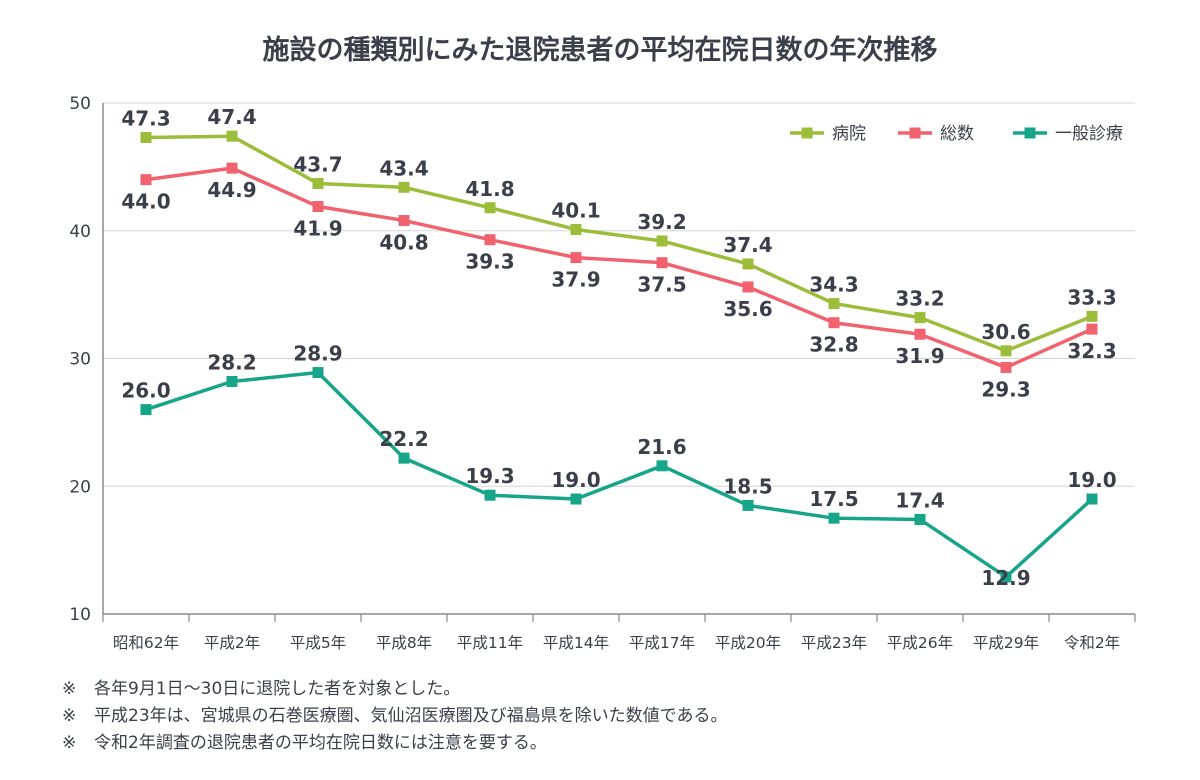 Image resolution: width=1200 pixels, height=780 pixels. Describe the element at coordinates (490, 643) in the screenshot. I see `x-tick-label: 平成11年` at that location.